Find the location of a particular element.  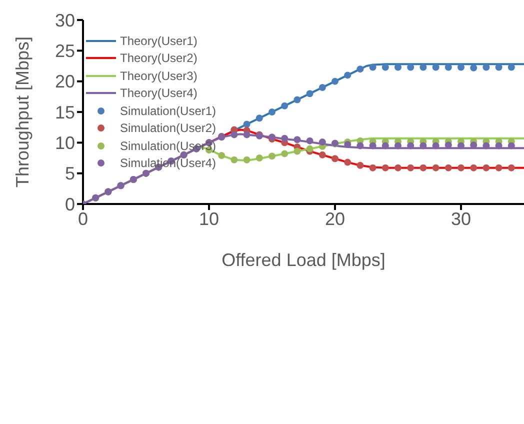

legend-label: Theory(User1) is located at coordinates (159, 41).